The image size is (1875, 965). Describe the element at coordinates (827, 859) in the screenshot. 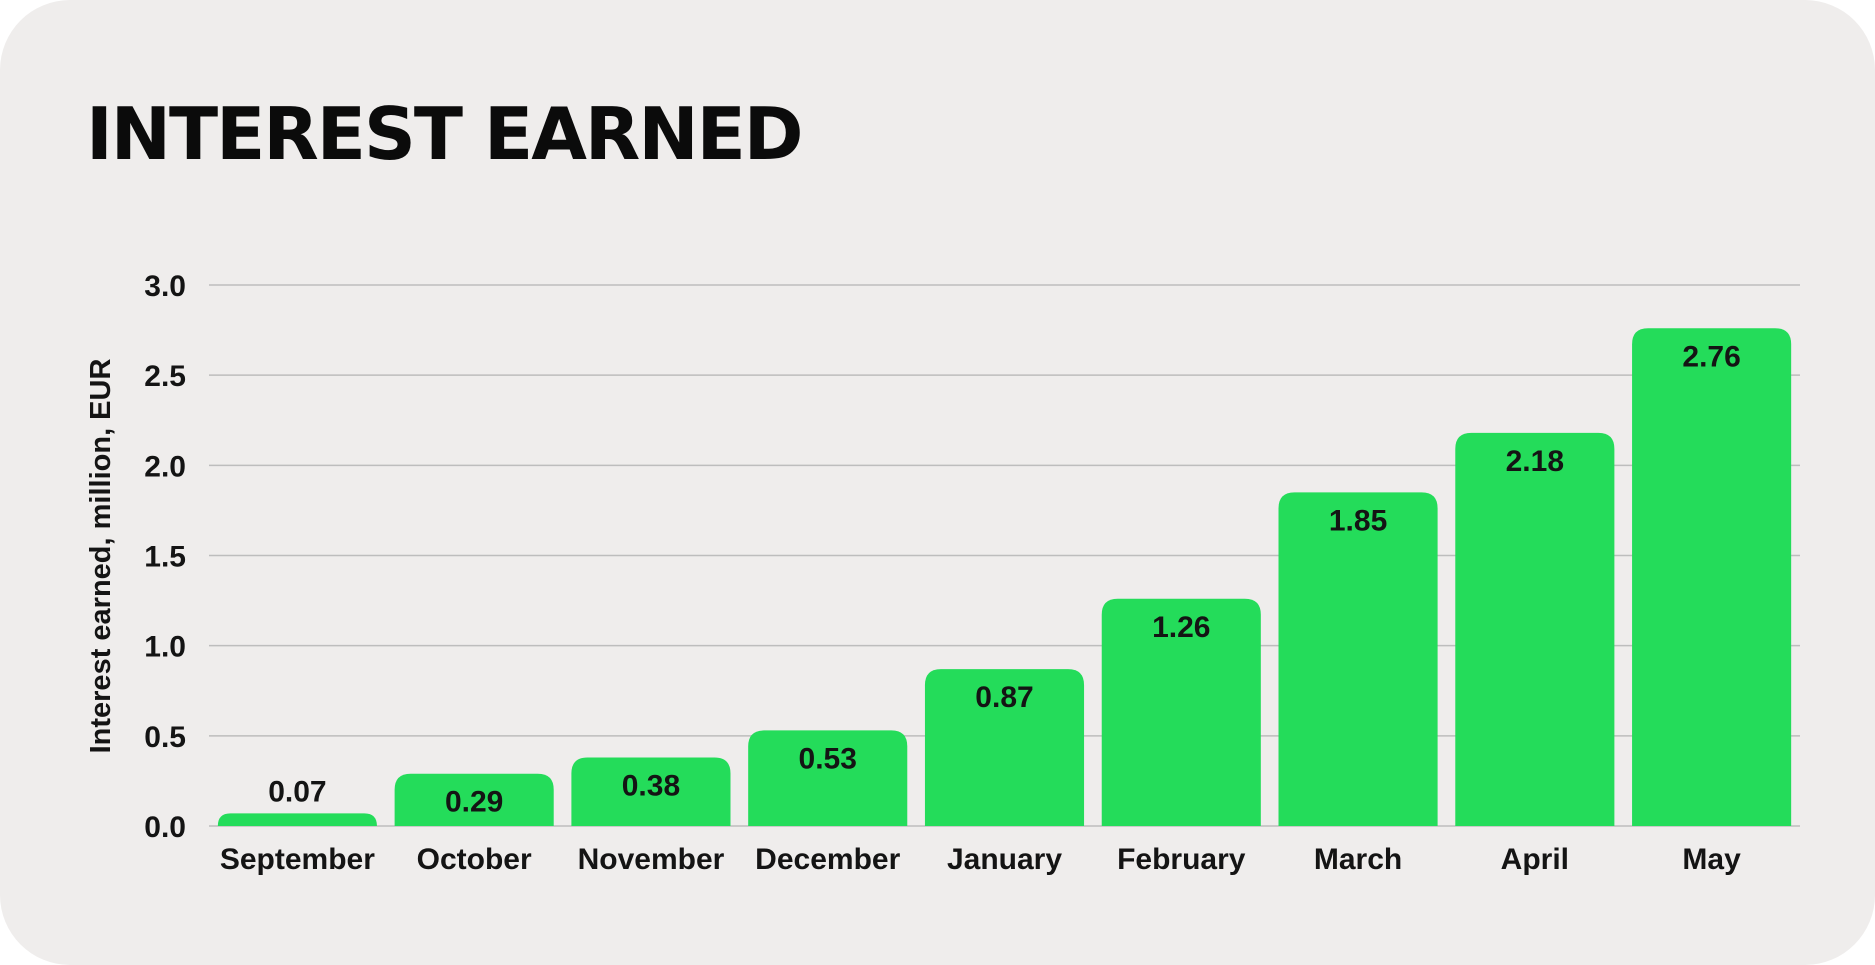

I see `x-tick-label: December` at that location.